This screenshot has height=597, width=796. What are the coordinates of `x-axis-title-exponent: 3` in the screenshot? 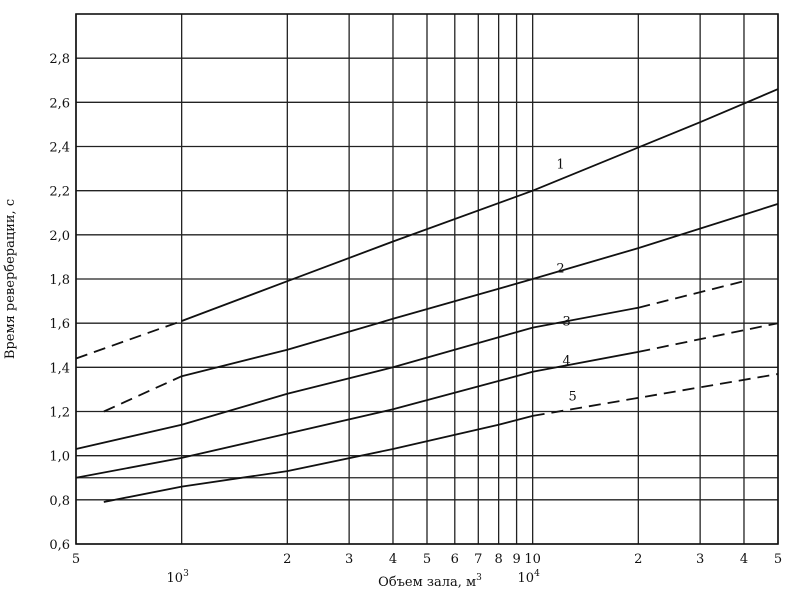 It's located at (479, 578).